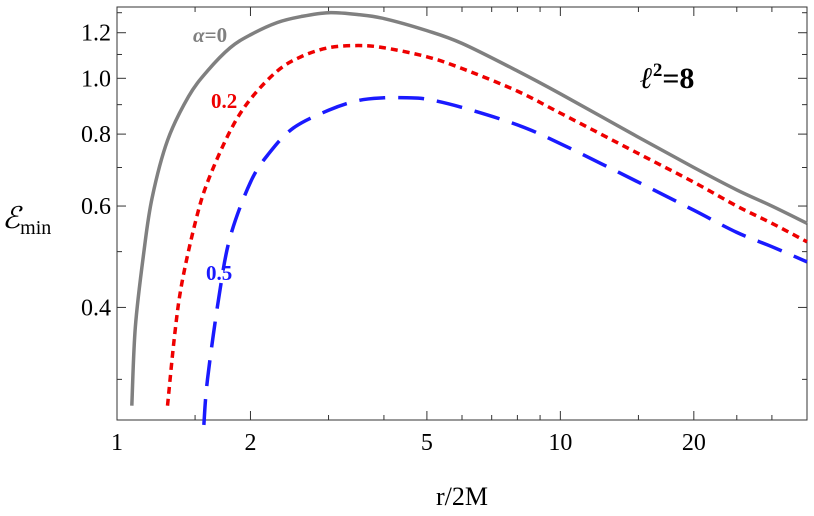  Describe the element at coordinates (199, 35) in the screenshot. I see `curve-label-alpha0-prefix: α` at that location.